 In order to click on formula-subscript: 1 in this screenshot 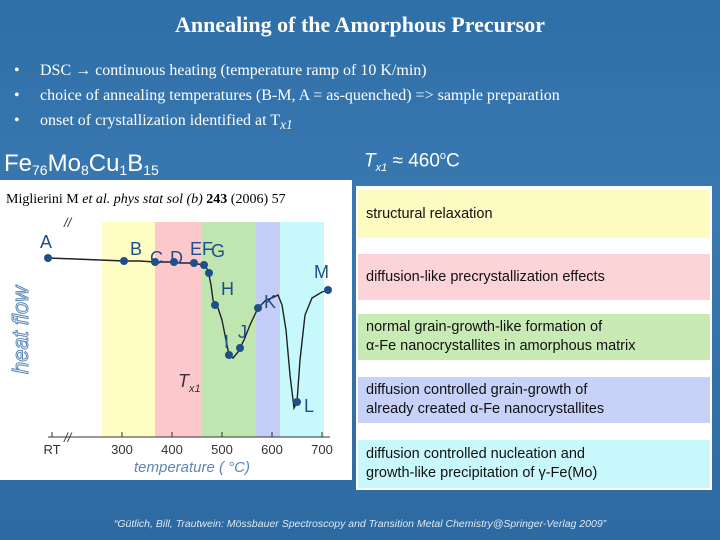, I will do `click(123, 170)`.